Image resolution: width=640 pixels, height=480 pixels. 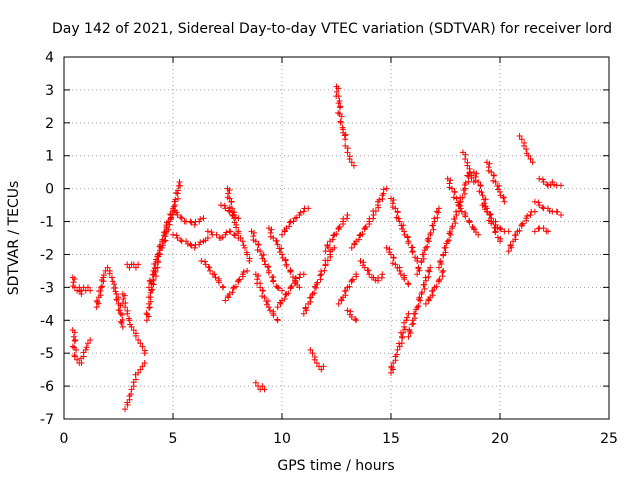 What do you see at coordinates (339, 439) in the screenshot?
I see `x-tick-labels: 0 5 10 15 20 25` at bounding box center [339, 439].